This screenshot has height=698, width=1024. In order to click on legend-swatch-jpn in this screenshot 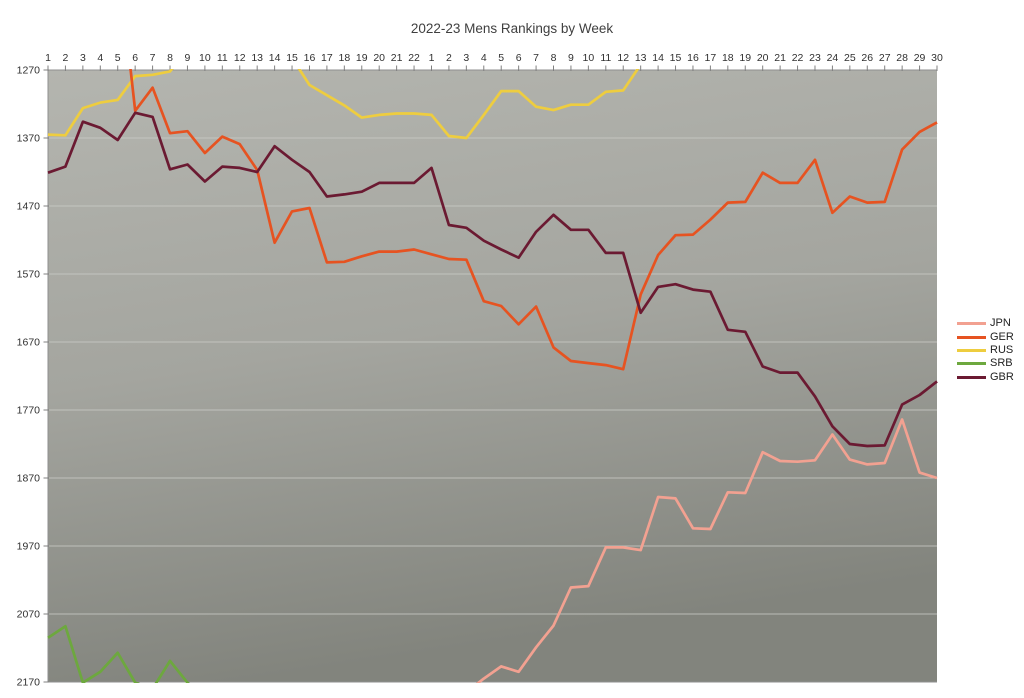, I will do `click(971, 324)`.